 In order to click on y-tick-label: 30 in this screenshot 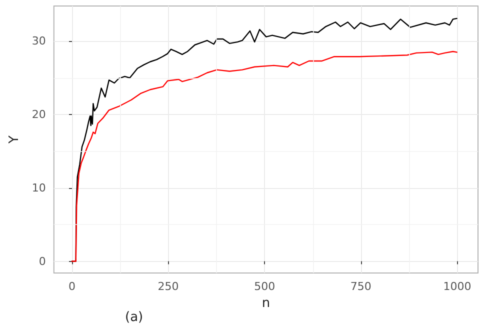, I will do `click(39, 41)`.